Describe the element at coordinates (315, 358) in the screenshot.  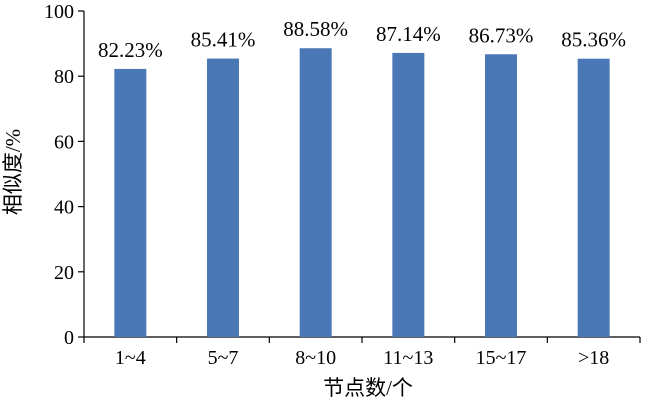
I see `x-tick-label: 8~10` at that location.